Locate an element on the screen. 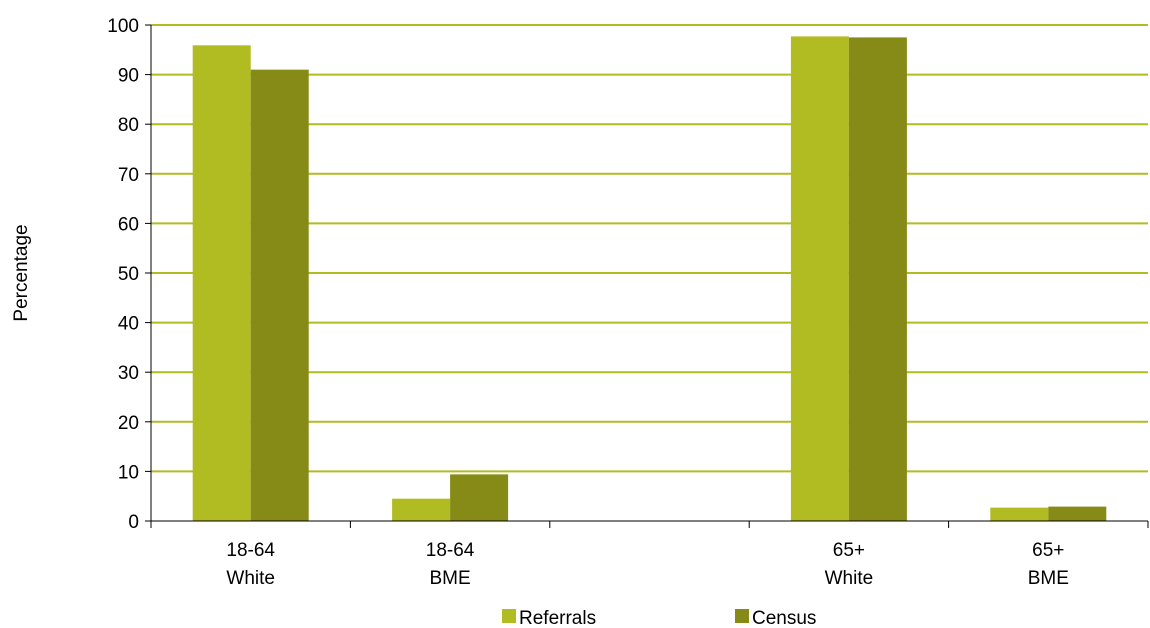  y-tick-label: 80 is located at coordinates (128, 125).